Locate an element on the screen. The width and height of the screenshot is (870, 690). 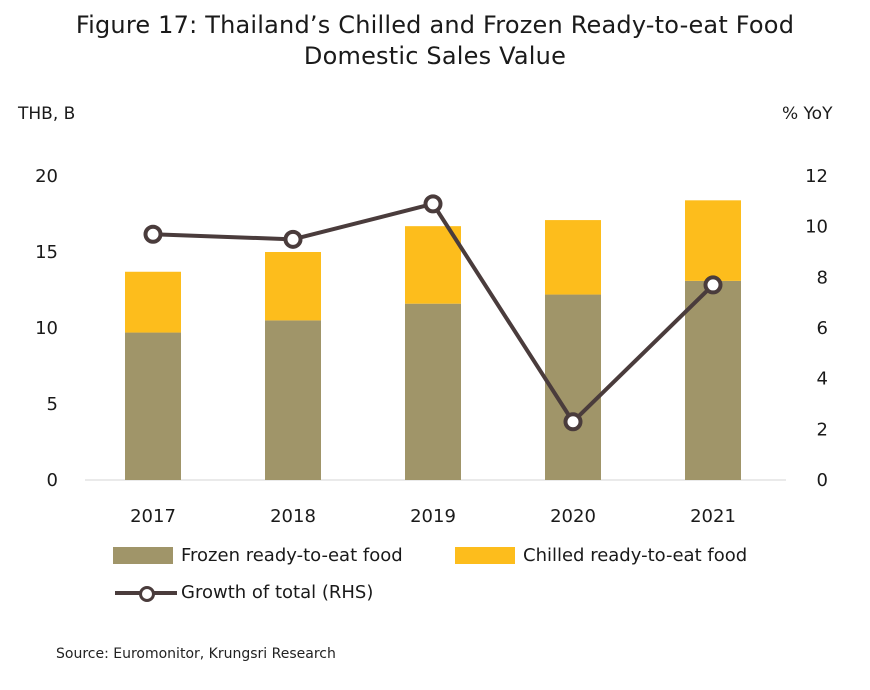
right-tick-label: 0 is located at coordinates (822, 480).